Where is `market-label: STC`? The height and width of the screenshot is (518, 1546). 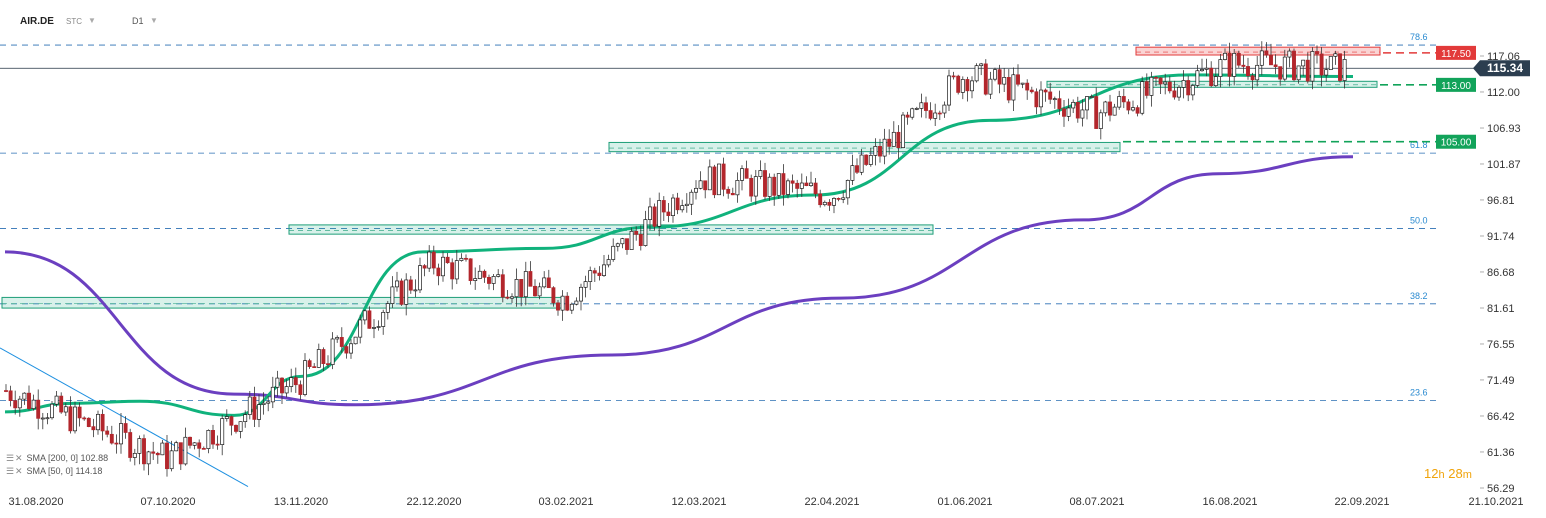
market-label: STC is located at coordinates (74, 21).